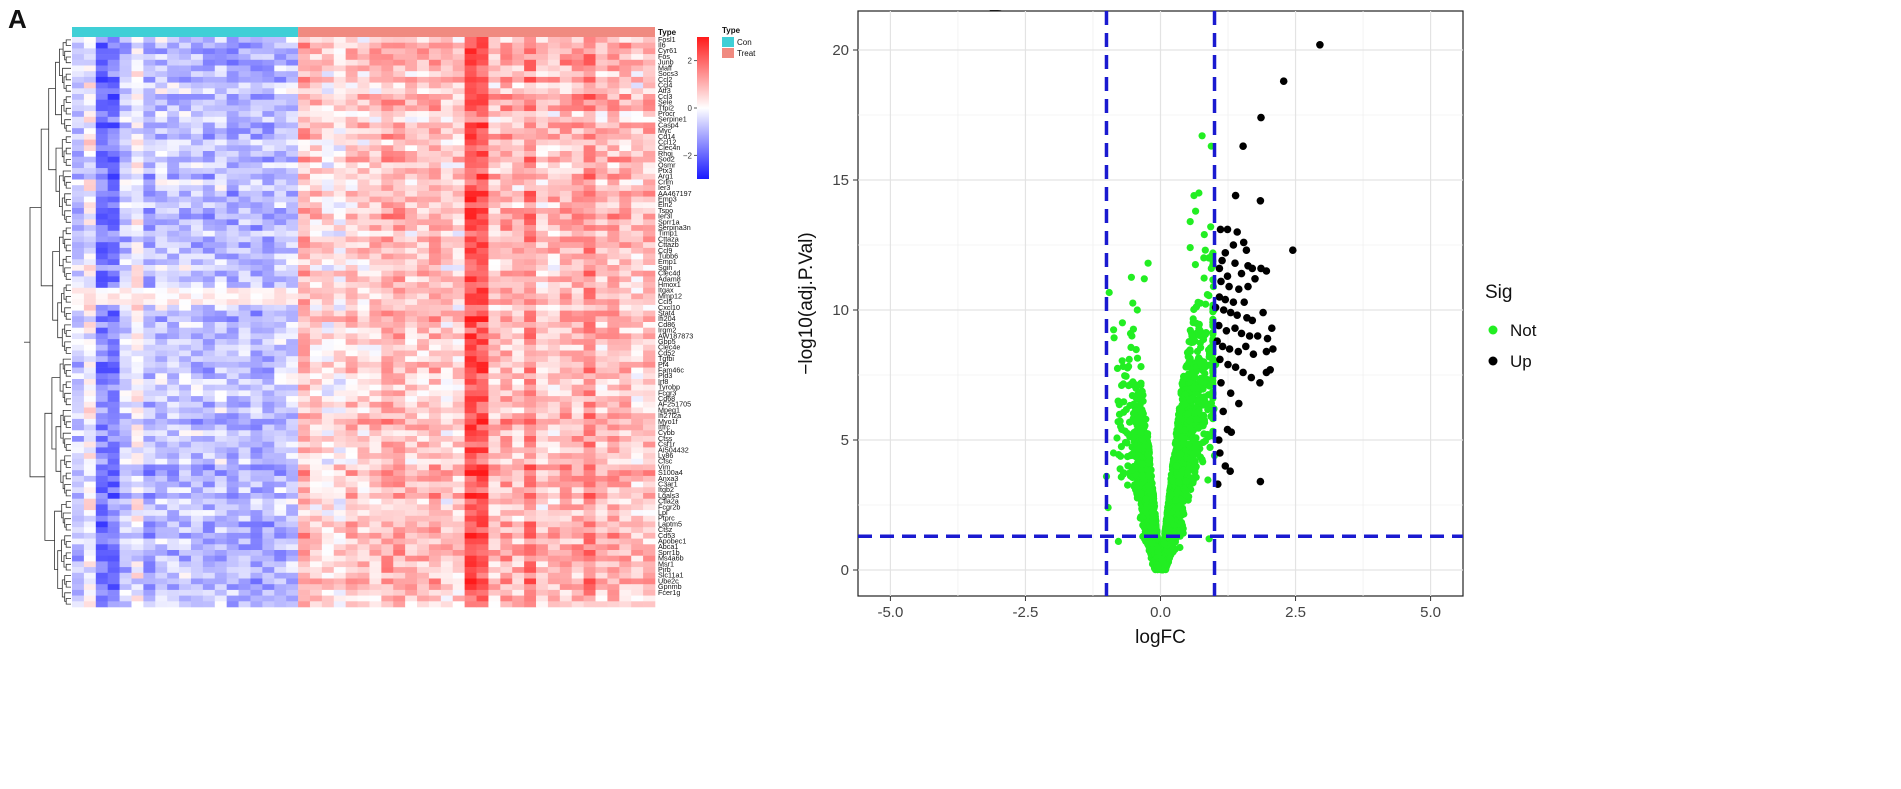  I want to click on row-label: Cd68, so click(666, 398).